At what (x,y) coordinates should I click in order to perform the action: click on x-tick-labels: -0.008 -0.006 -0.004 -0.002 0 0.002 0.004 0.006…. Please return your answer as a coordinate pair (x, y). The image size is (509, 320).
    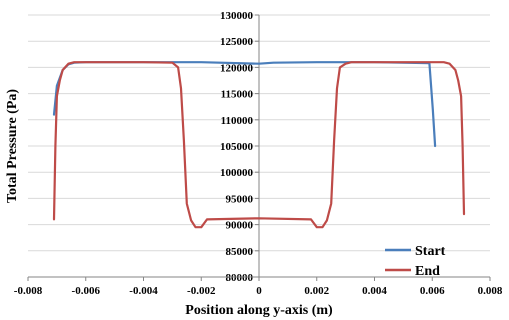
    Looking at the image, I should click on (258, 287).